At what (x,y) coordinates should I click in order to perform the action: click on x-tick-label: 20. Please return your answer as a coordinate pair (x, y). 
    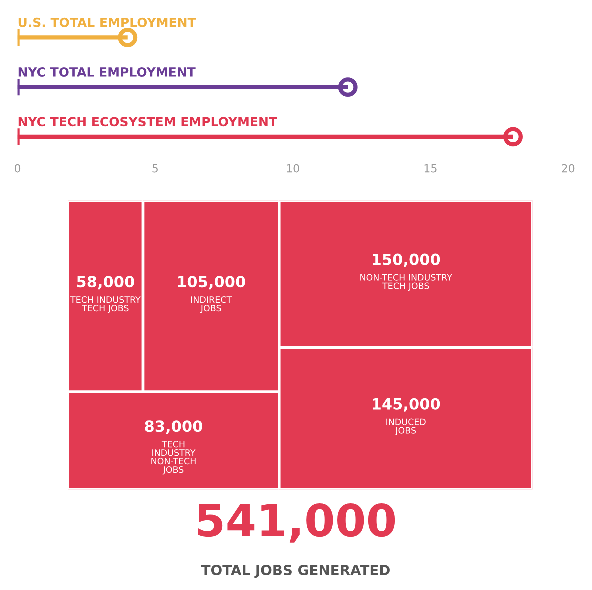
    Looking at the image, I should click on (568, 168).